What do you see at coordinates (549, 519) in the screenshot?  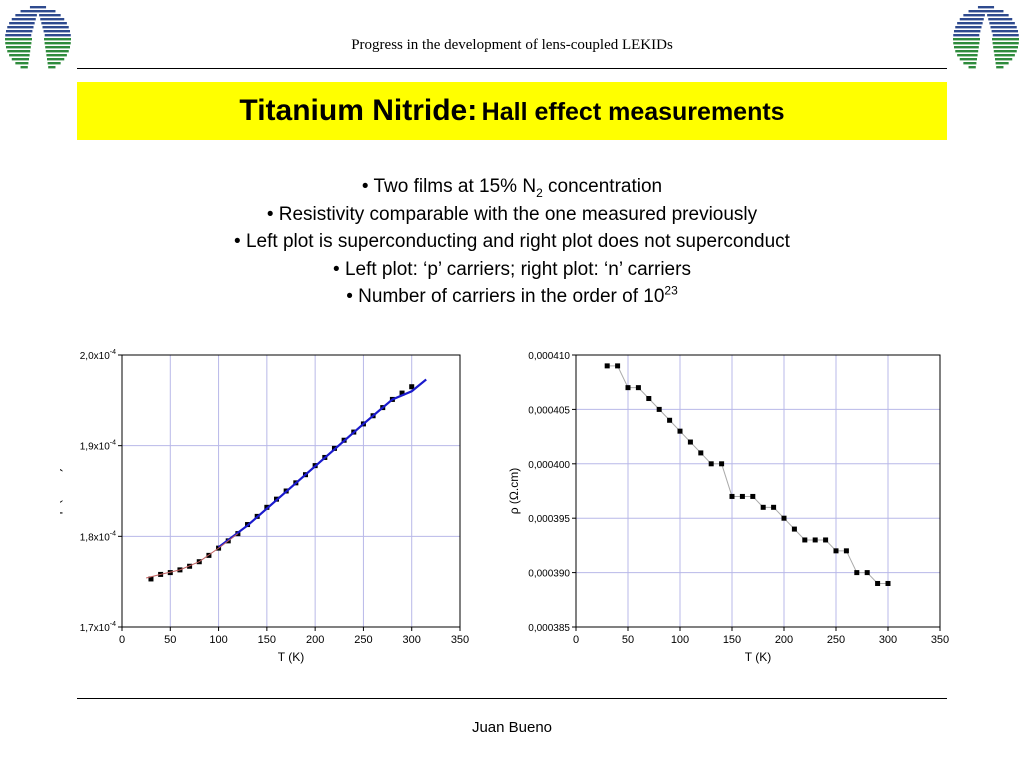 I see `y-tick-label: 0,000395` at bounding box center [549, 519].